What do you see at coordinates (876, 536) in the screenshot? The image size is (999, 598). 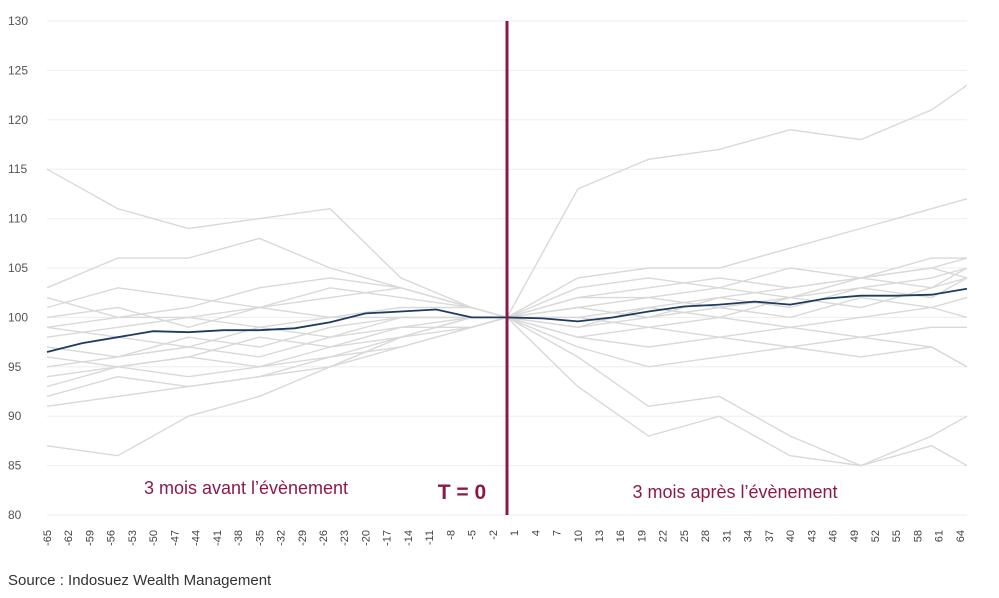 I see `x-tick-label: 52` at bounding box center [876, 536].